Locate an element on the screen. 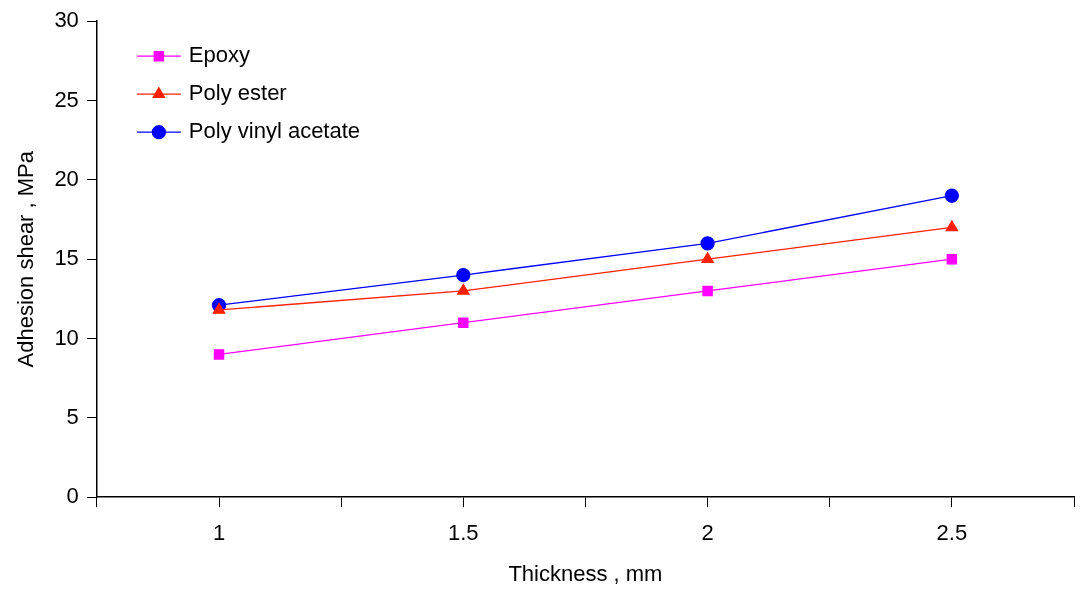  y-tick-label: 30 is located at coordinates (66, 20).